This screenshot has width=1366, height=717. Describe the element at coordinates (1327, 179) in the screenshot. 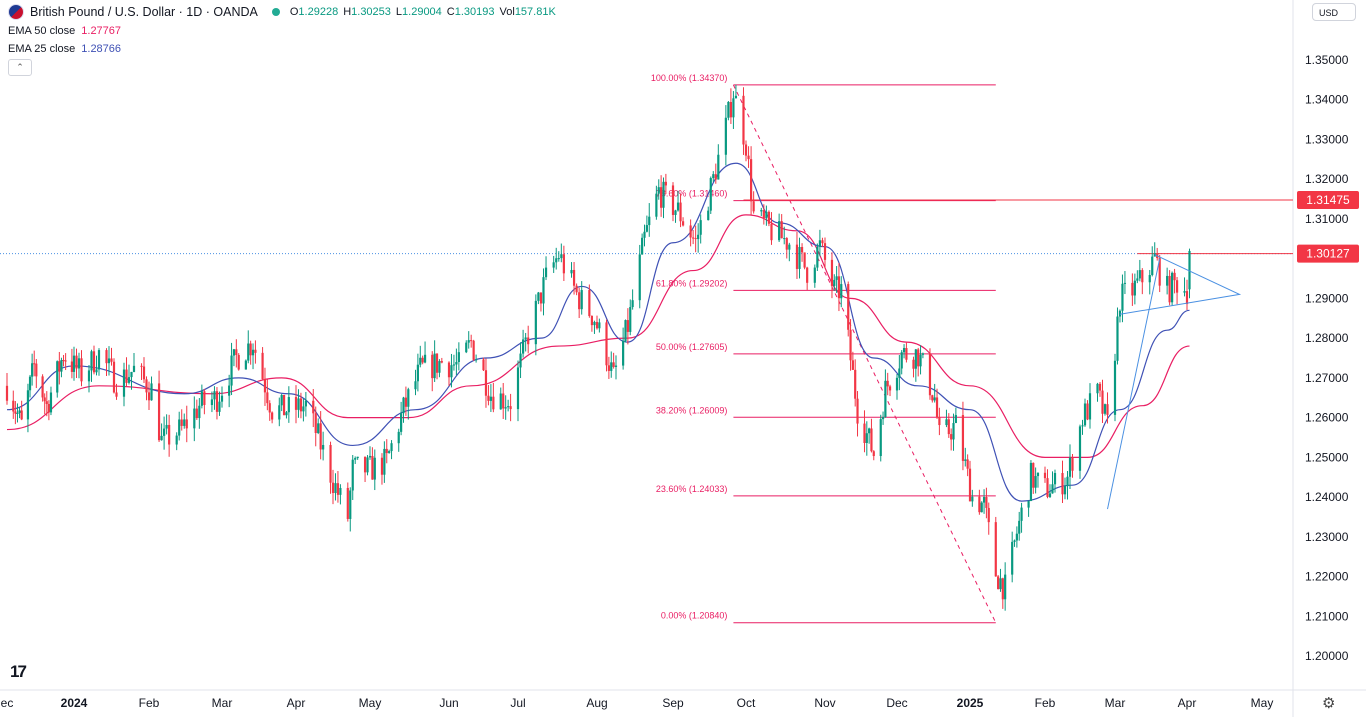

I see `y-tick-label: 1.32000` at that location.